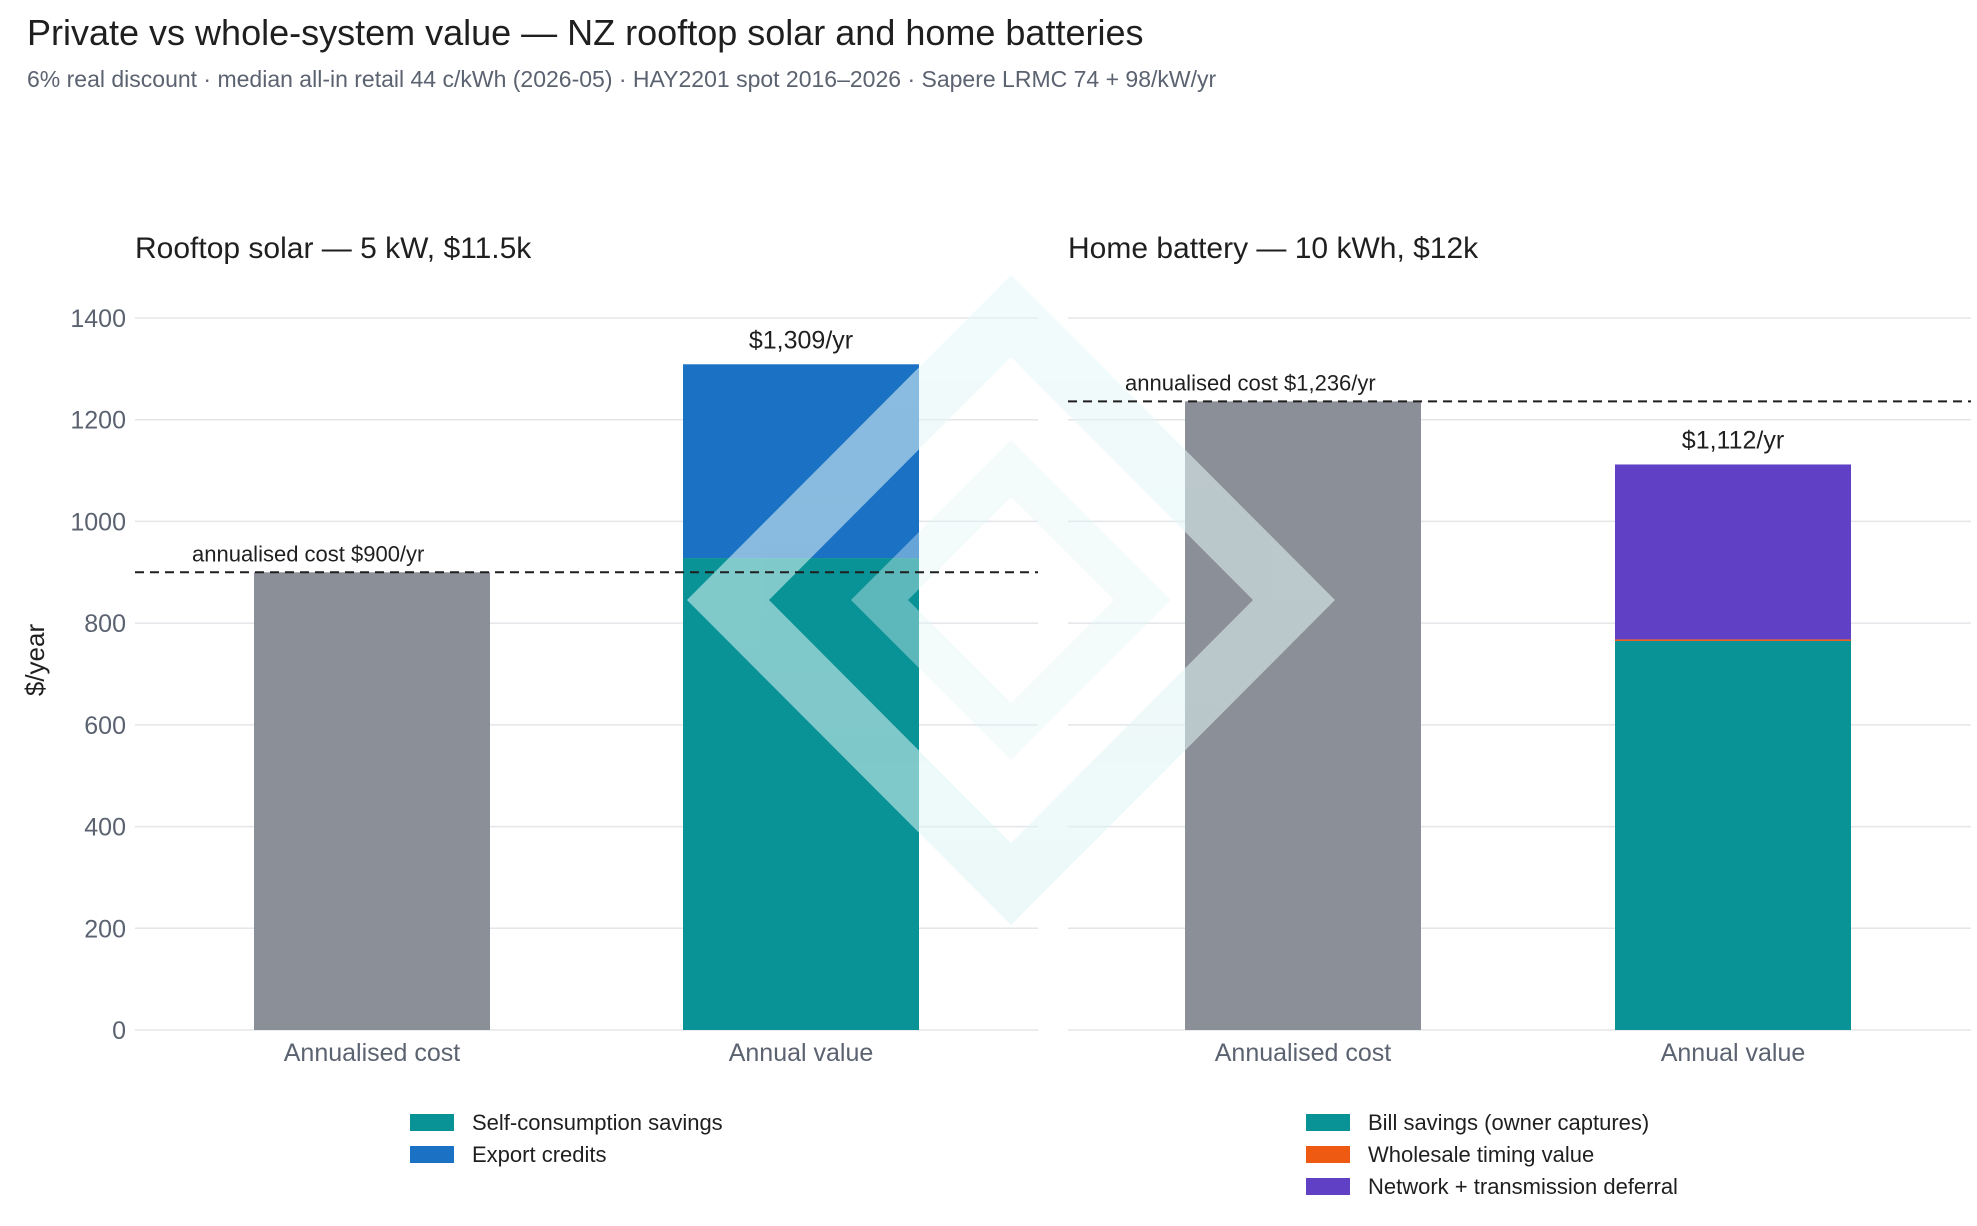 The image size is (1977, 1226). I want to click on panel-2-title: Home battery — 10 kWh, $12k, so click(1273, 248).